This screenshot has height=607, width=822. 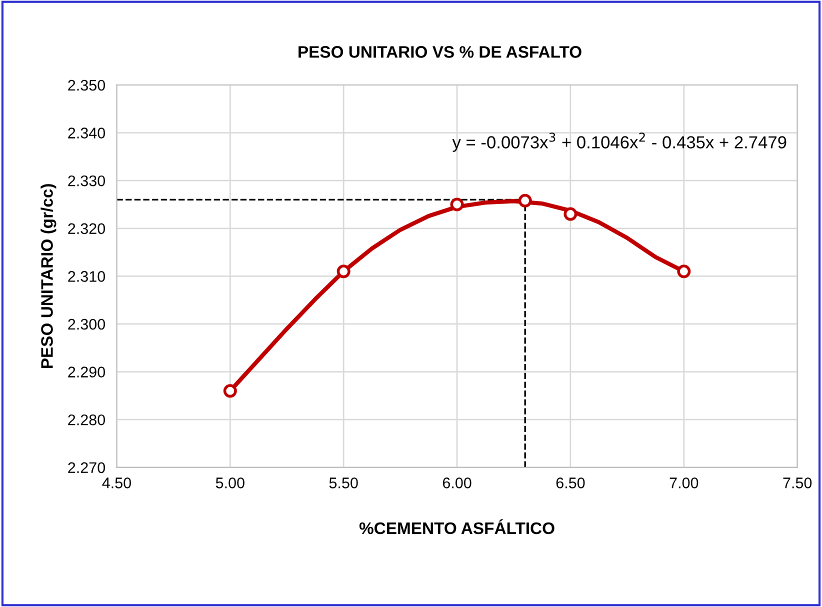 What do you see at coordinates (87, 133) in the screenshot?
I see `y-tick-label: 2.340` at bounding box center [87, 133].